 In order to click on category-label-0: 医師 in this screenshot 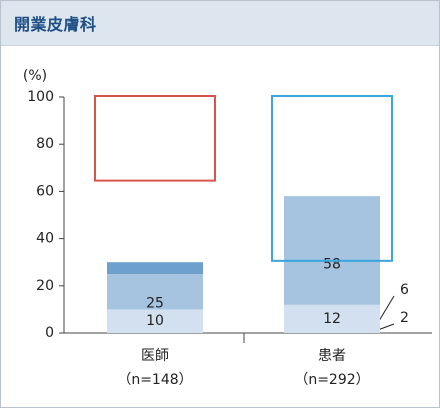, I will do `click(155, 356)`.